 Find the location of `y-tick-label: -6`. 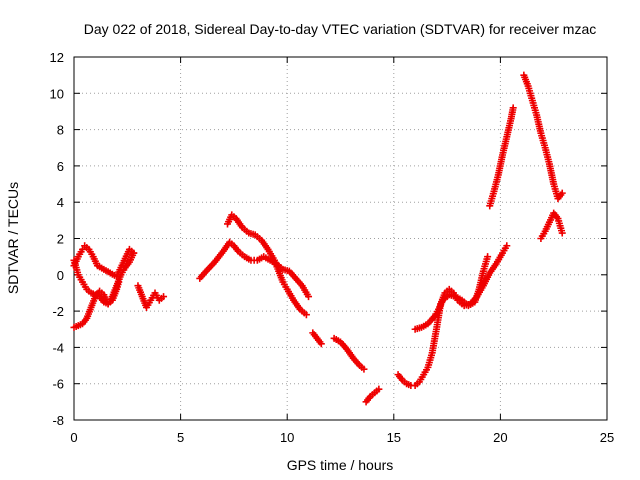

y-tick-label: -6 is located at coordinates (58, 384).